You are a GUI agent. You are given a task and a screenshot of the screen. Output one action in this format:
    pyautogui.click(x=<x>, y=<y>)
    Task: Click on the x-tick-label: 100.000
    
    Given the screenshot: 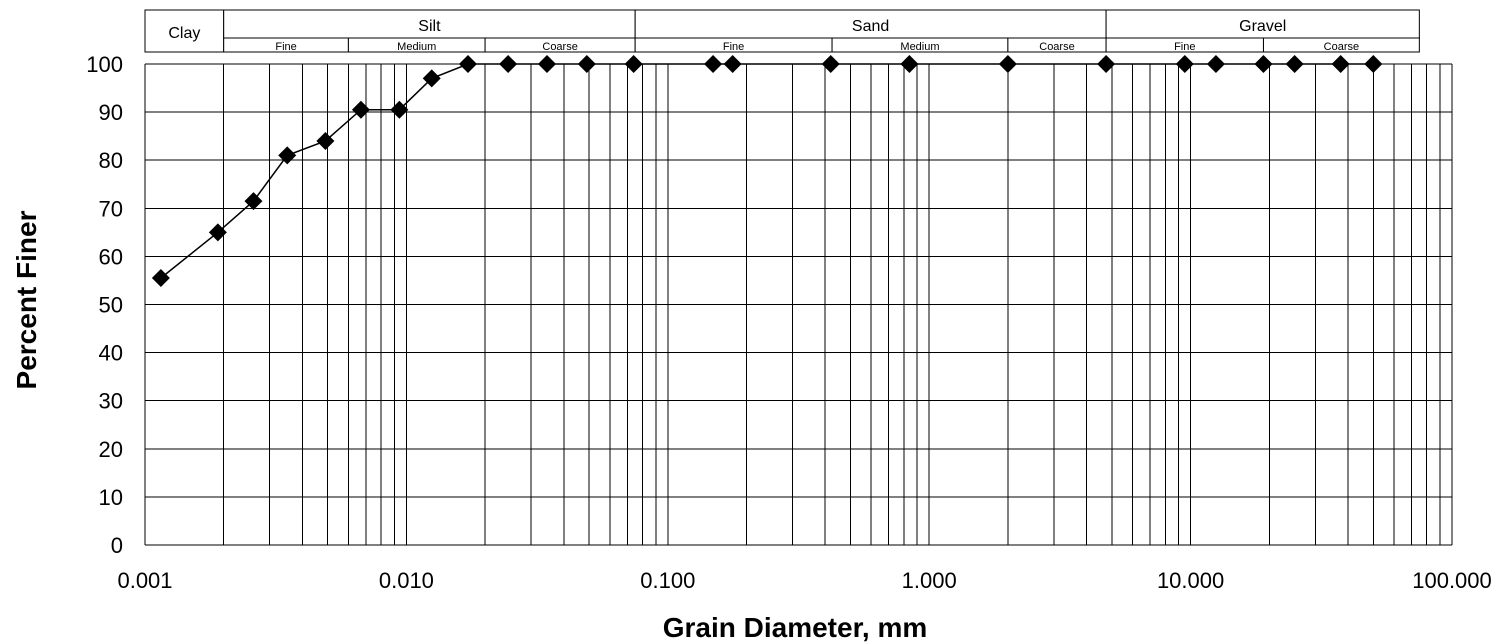 What is the action you would take?
    pyautogui.click(x=1452, y=580)
    